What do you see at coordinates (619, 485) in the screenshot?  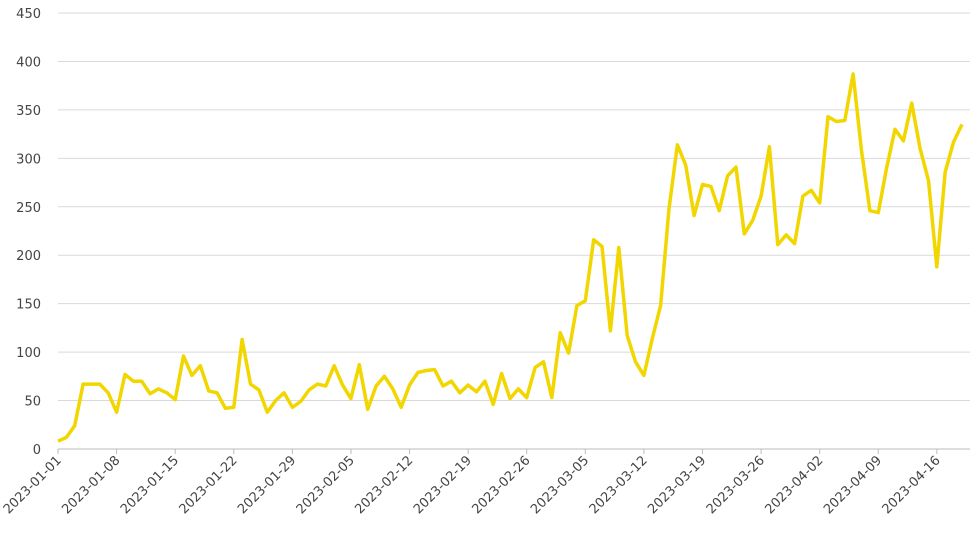 I see `x-tick-label: 2023-03-12` at bounding box center [619, 485].